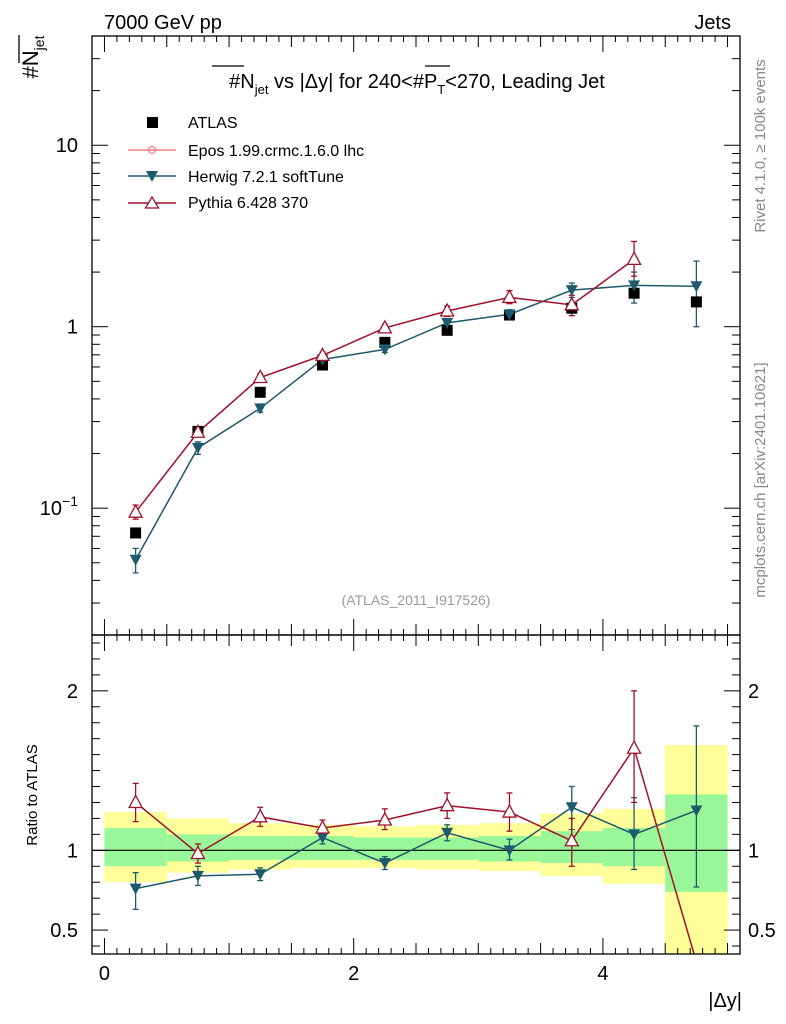 This screenshot has height=1024, width=786. I want to click on legend-atlas-marker, so click(152, 122).